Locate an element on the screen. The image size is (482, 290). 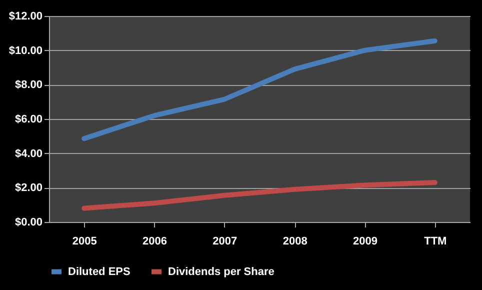
legend-label: Diluted EPS is located at coordinates (99, 272).